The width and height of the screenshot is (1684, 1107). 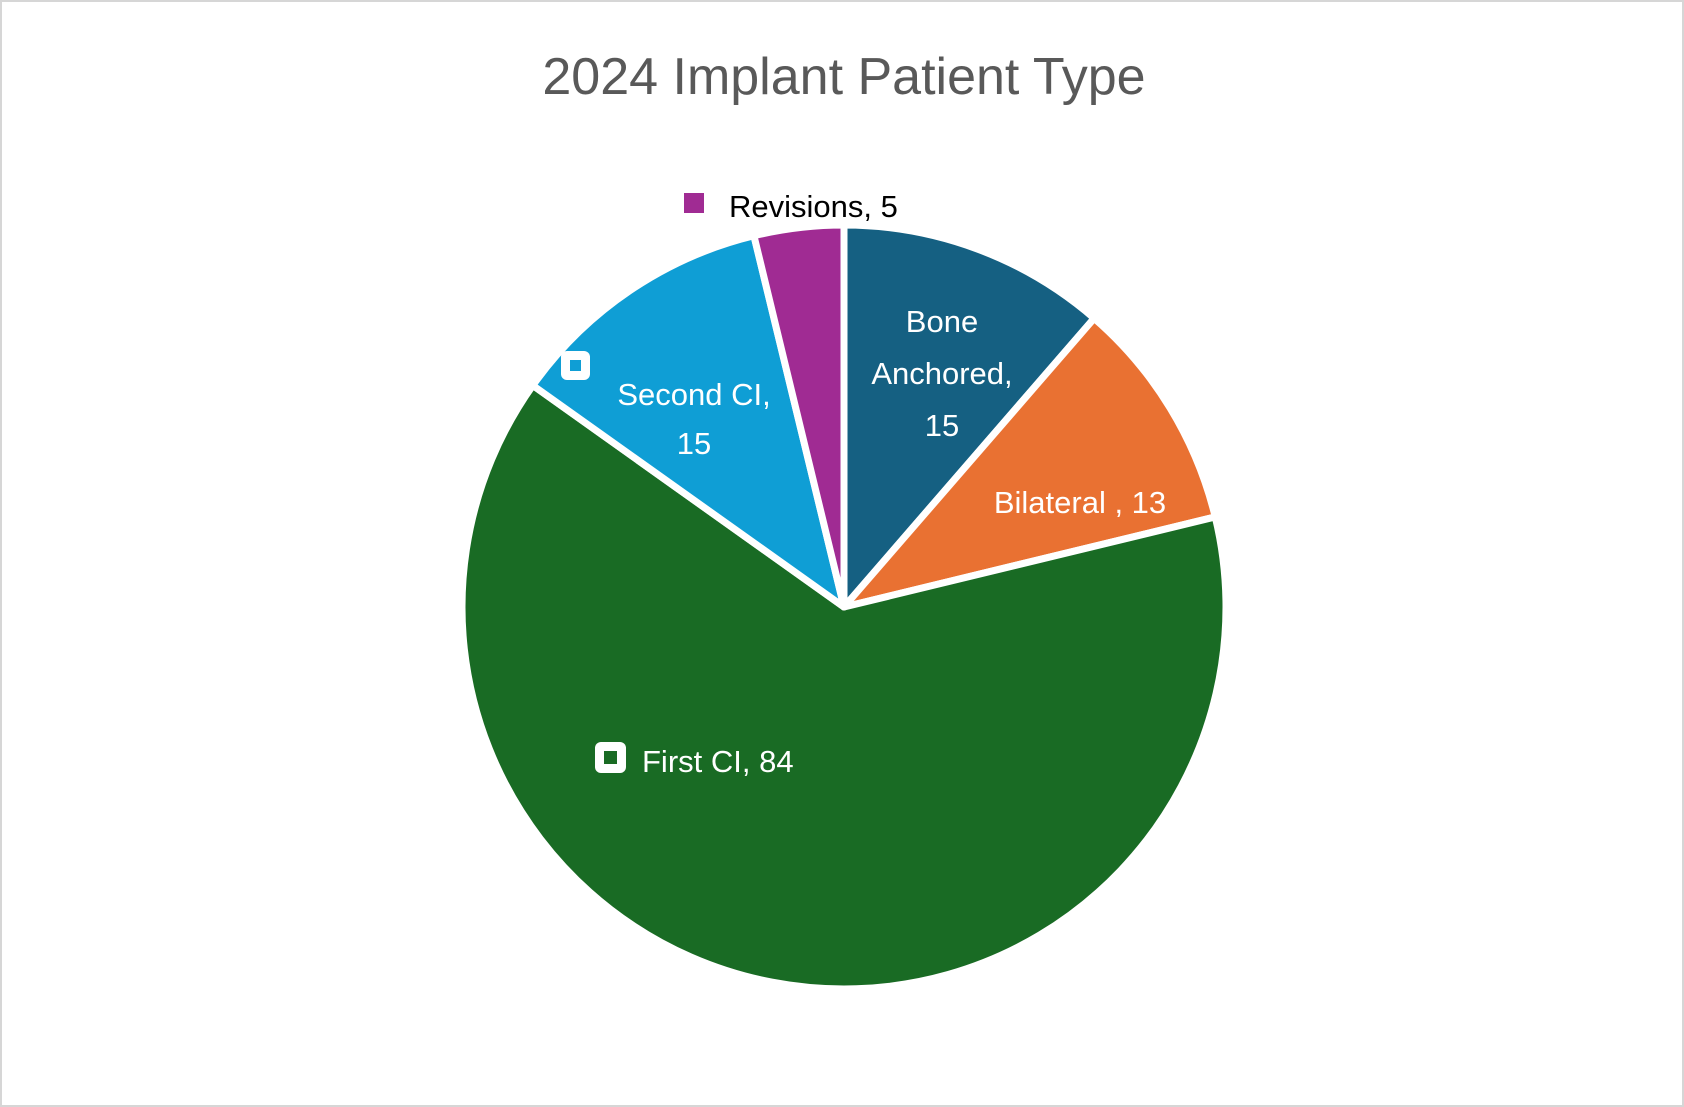 I want to click on pie-slice-bilateral, so click(x=1029, y=462).